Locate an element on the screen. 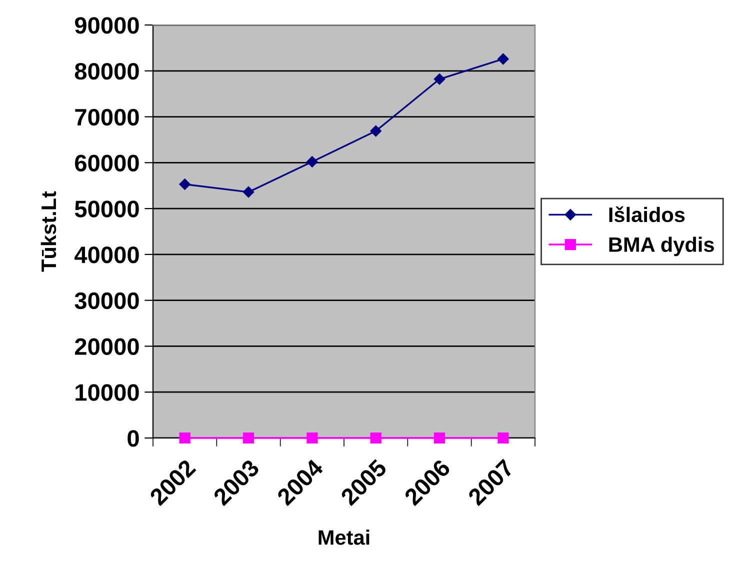 Image resolution: width=747 pixels, height=579 pixels. y-tick-label: 20000 is located at coordinates (106, 347).